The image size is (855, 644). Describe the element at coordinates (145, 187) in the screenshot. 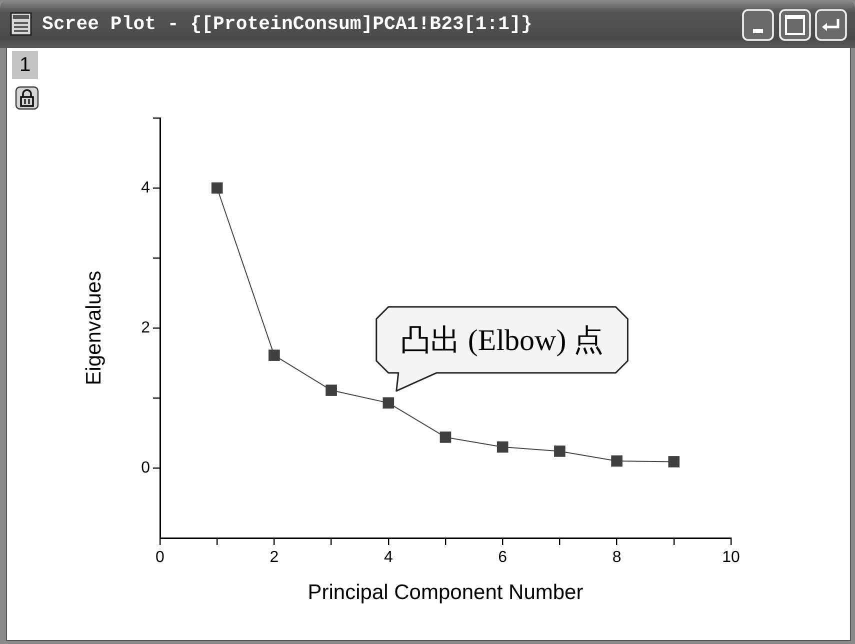

I see `y-tick-label: 4` at that location.